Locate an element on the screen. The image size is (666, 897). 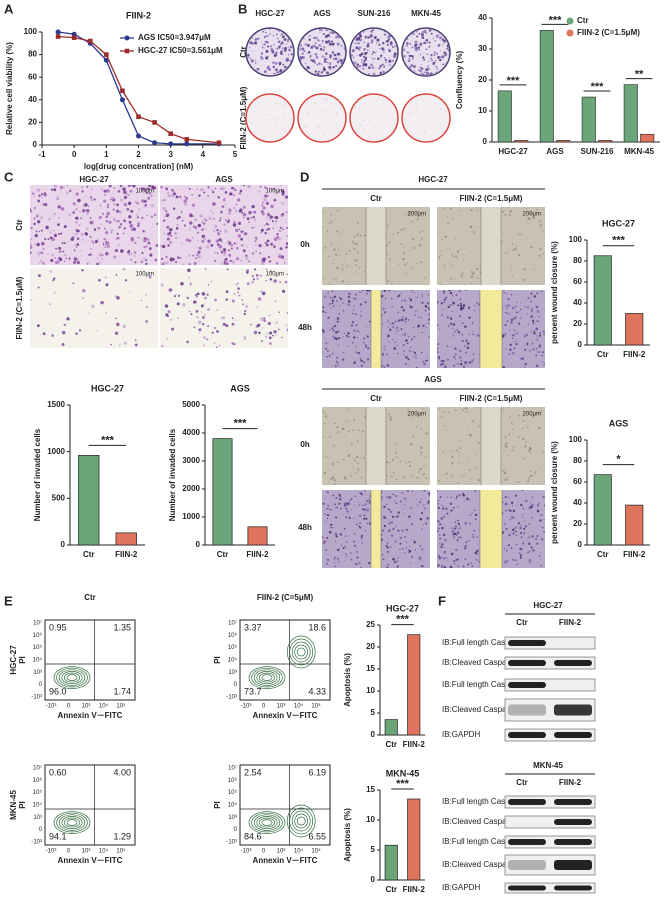
x-tick-label: -10³ is located at coordinates (246, 852).